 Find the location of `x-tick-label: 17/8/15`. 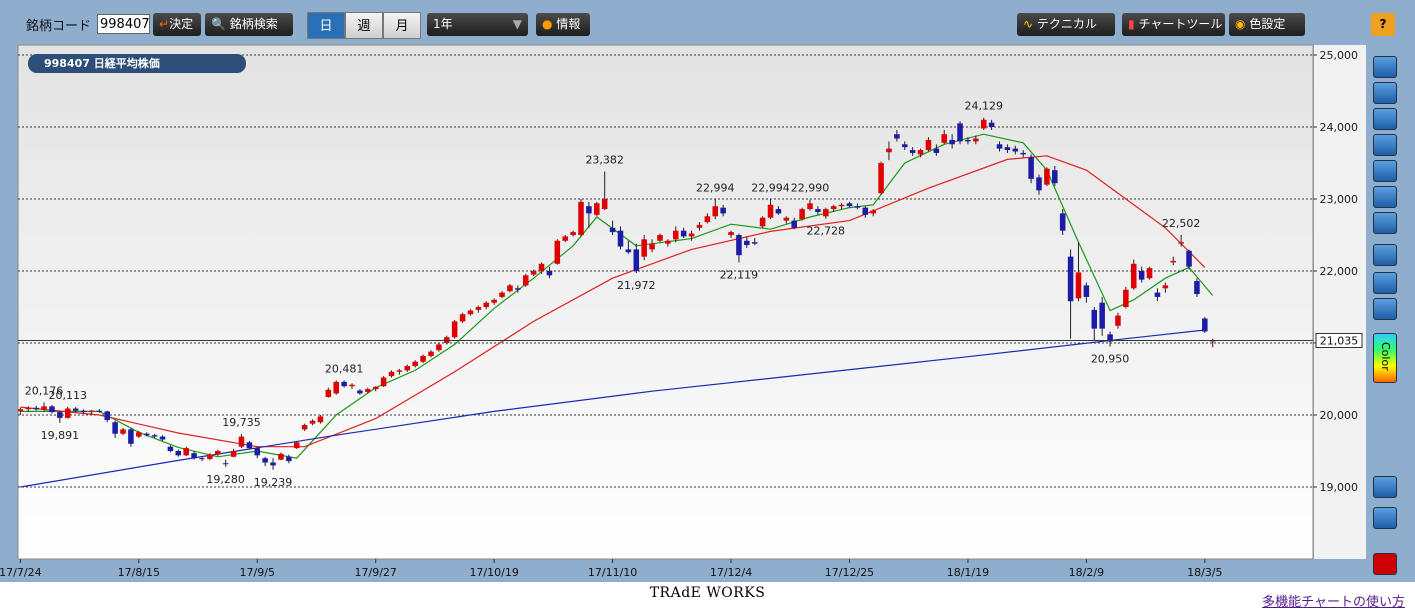

x-tick-label: 17/8/15 is located at coordinates (139, 572).